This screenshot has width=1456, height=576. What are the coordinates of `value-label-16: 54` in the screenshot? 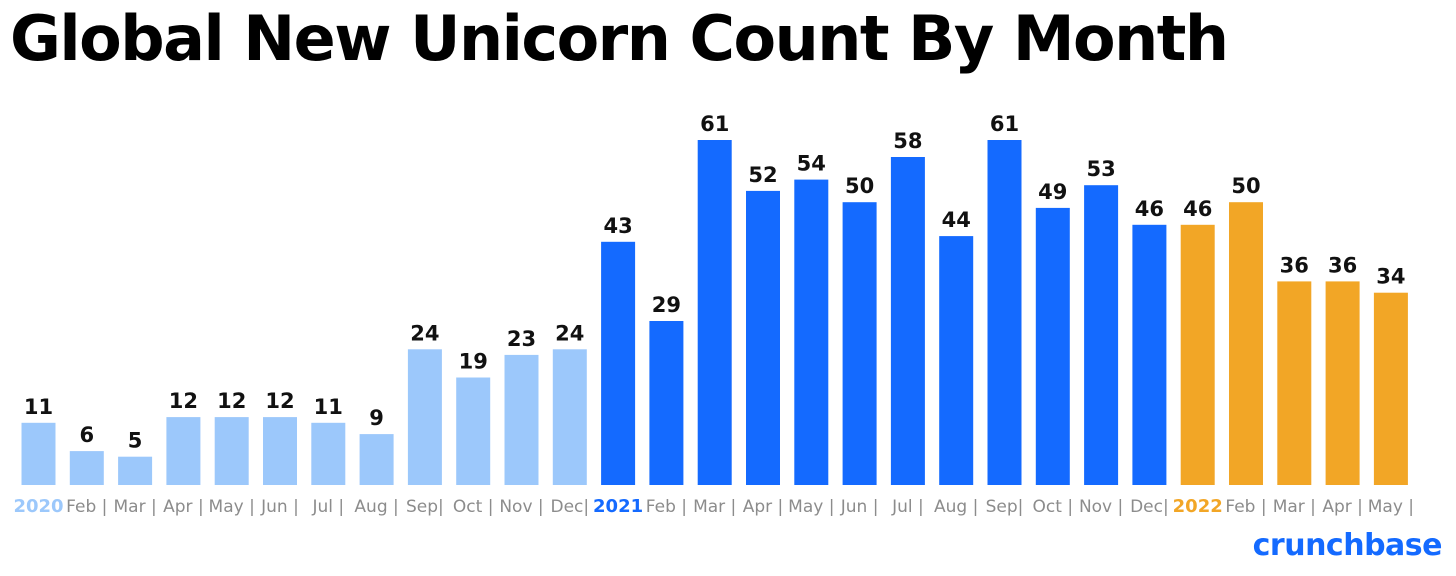 It's located at (811, 164).